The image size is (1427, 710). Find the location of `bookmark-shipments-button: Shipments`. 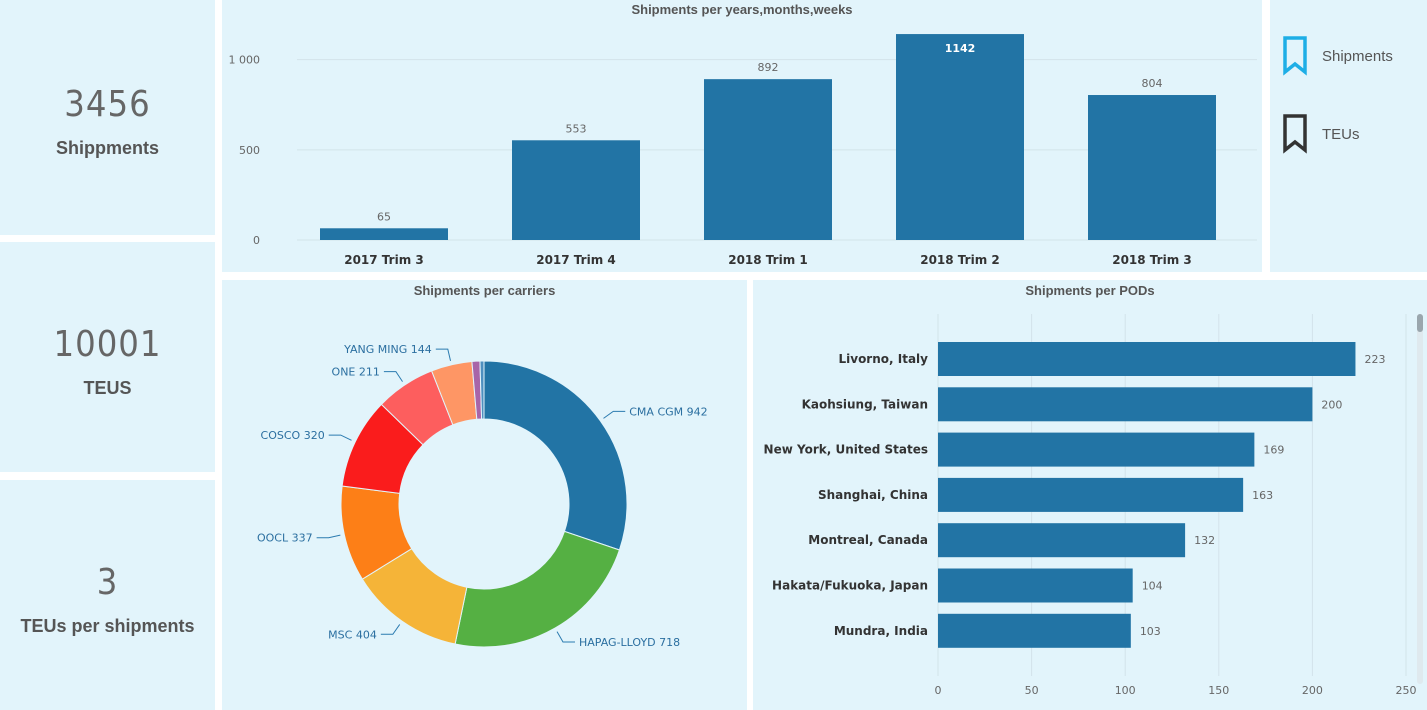

bookmark-shipments-button: Shipments is located at coordinates (1348, 61).